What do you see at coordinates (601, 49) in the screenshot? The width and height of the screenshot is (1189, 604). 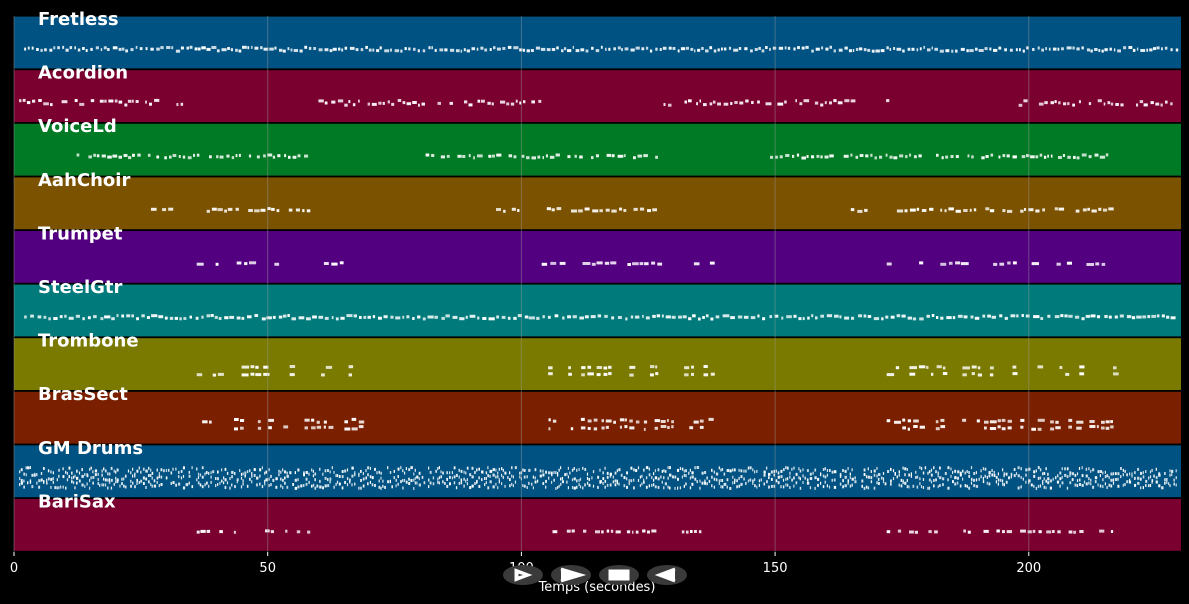 I see `track-notes` at bounding box center [601, 49].